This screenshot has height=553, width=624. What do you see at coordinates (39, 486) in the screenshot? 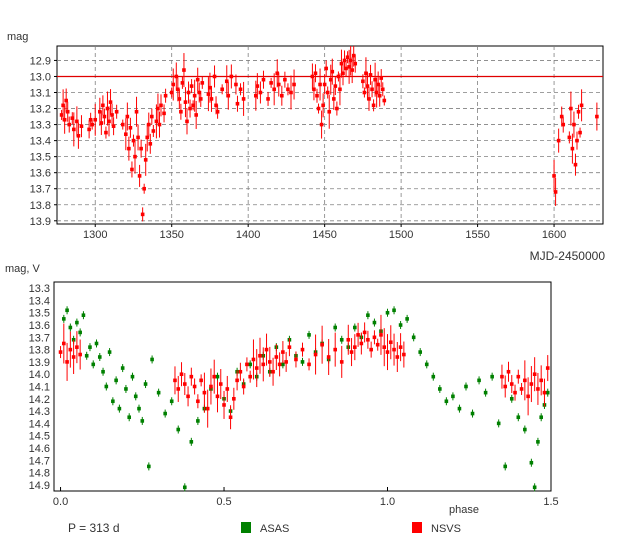
I see `phase-y-tick-label: 14.9` at bounding box center [39, 486].